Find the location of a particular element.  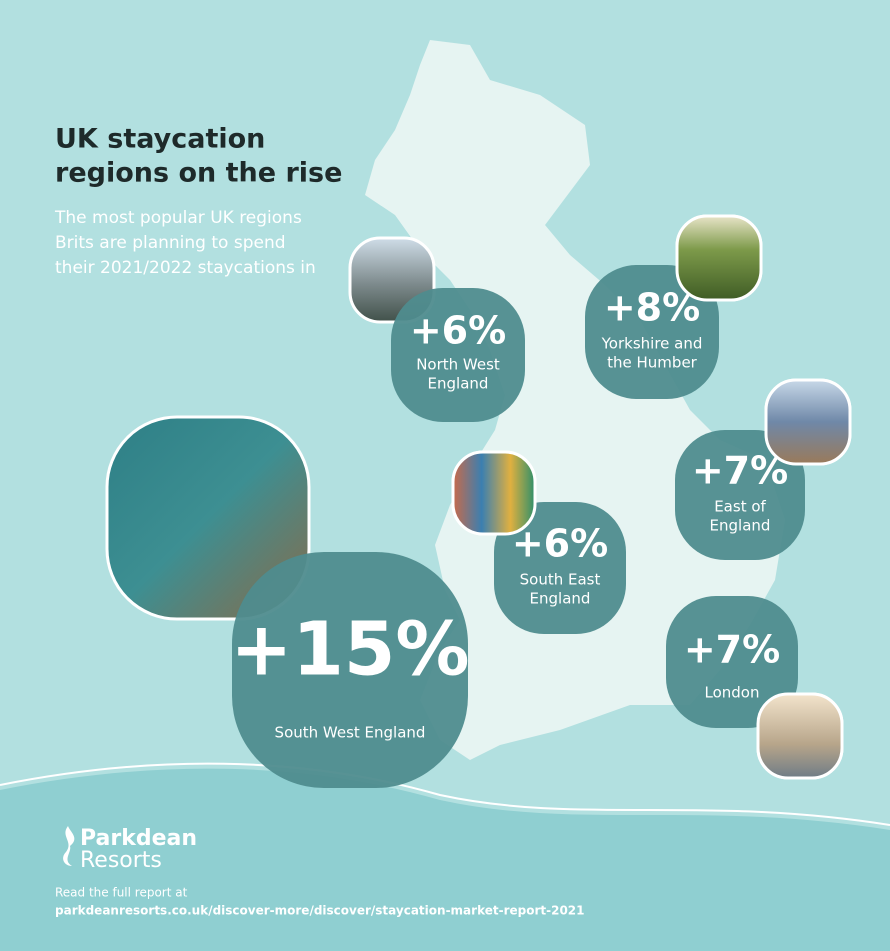

region-name: East of is located at coordinates (740, 507).